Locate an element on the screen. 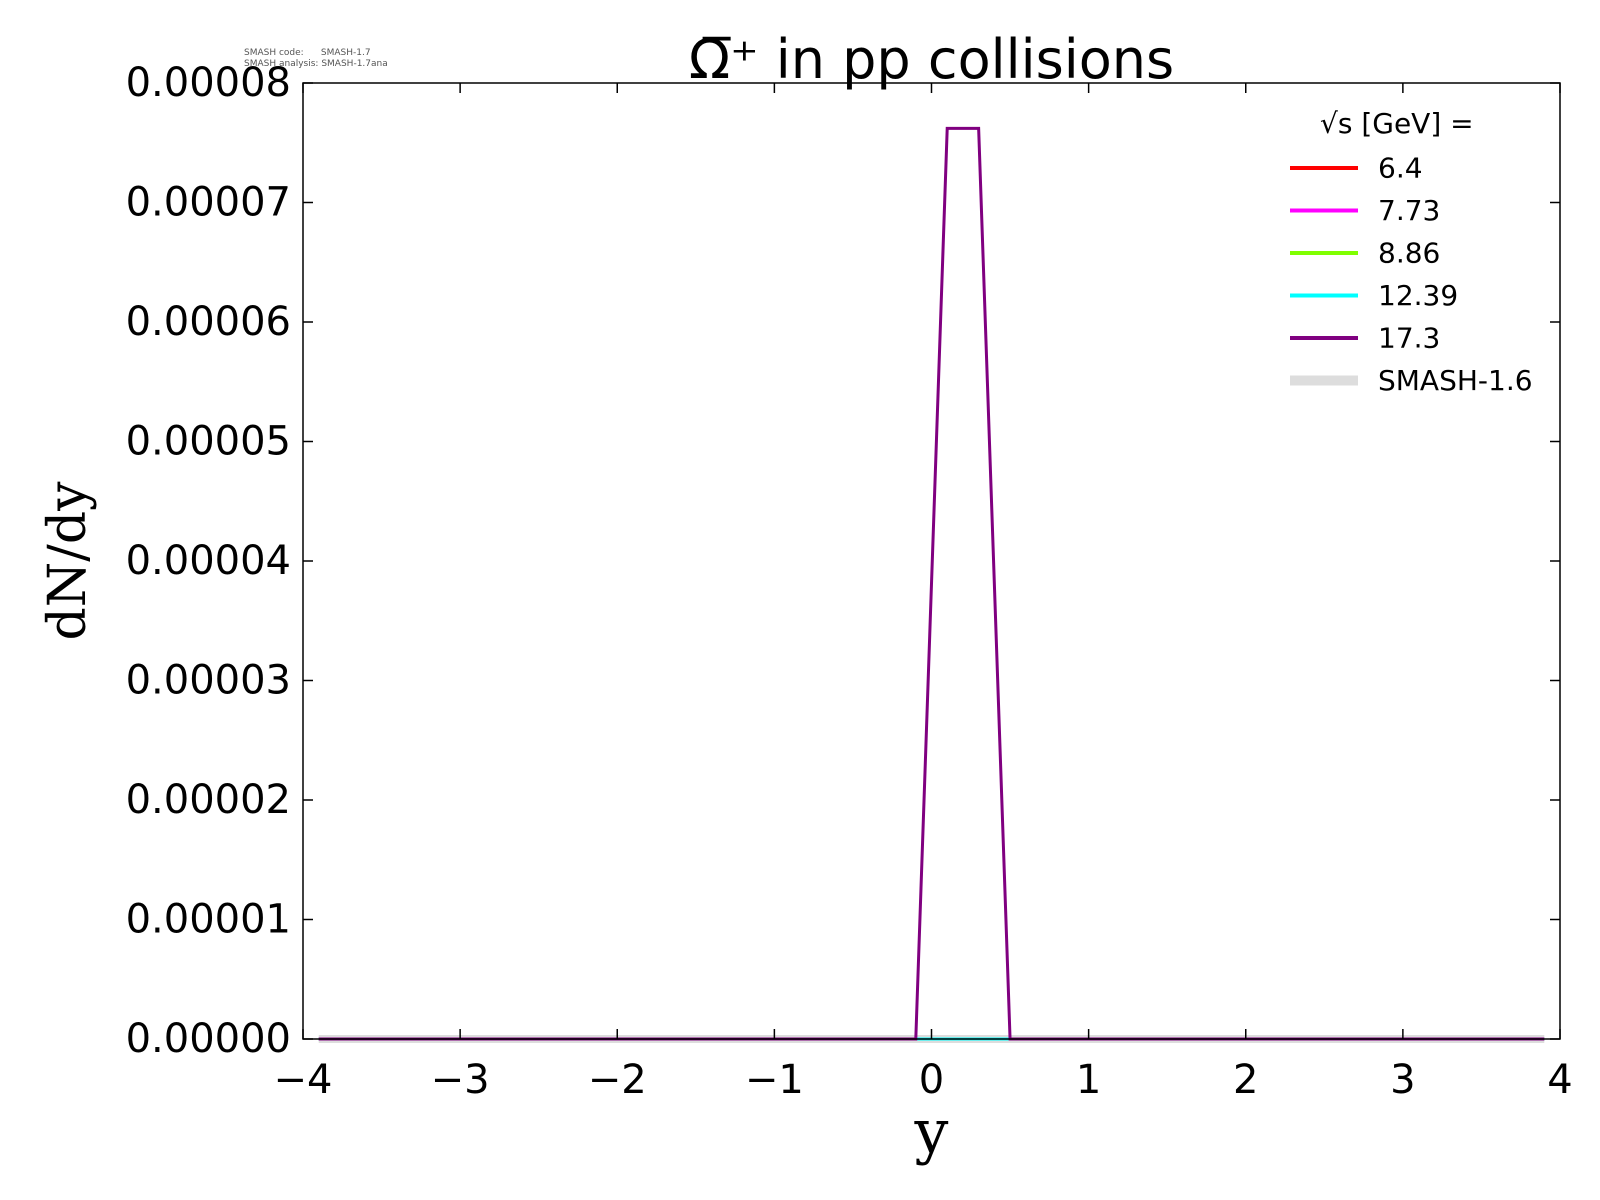 This screenshot has width=1600, height=1200. legend-label: 8.86 is located at coordinates (1409, 253).